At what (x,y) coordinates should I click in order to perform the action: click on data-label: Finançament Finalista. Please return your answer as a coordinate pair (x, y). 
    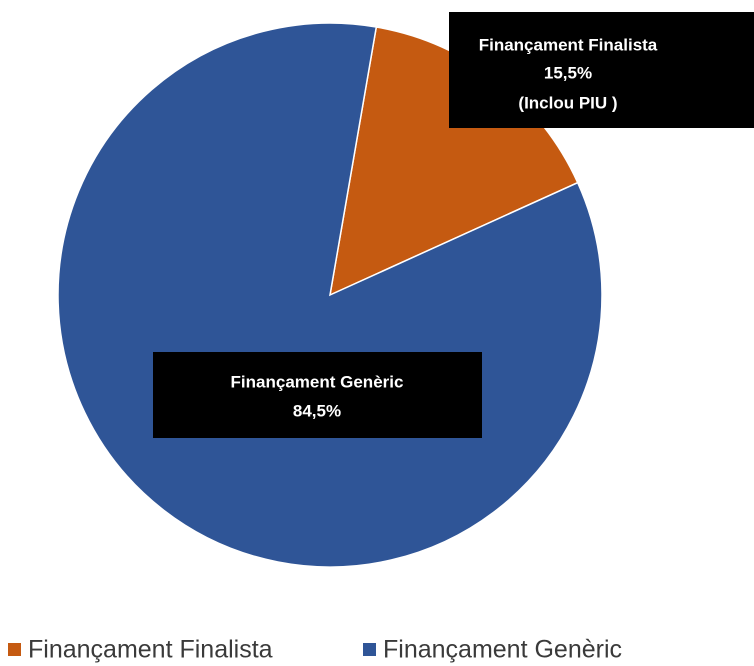
    Looking at the image, I should click on (568, 44).